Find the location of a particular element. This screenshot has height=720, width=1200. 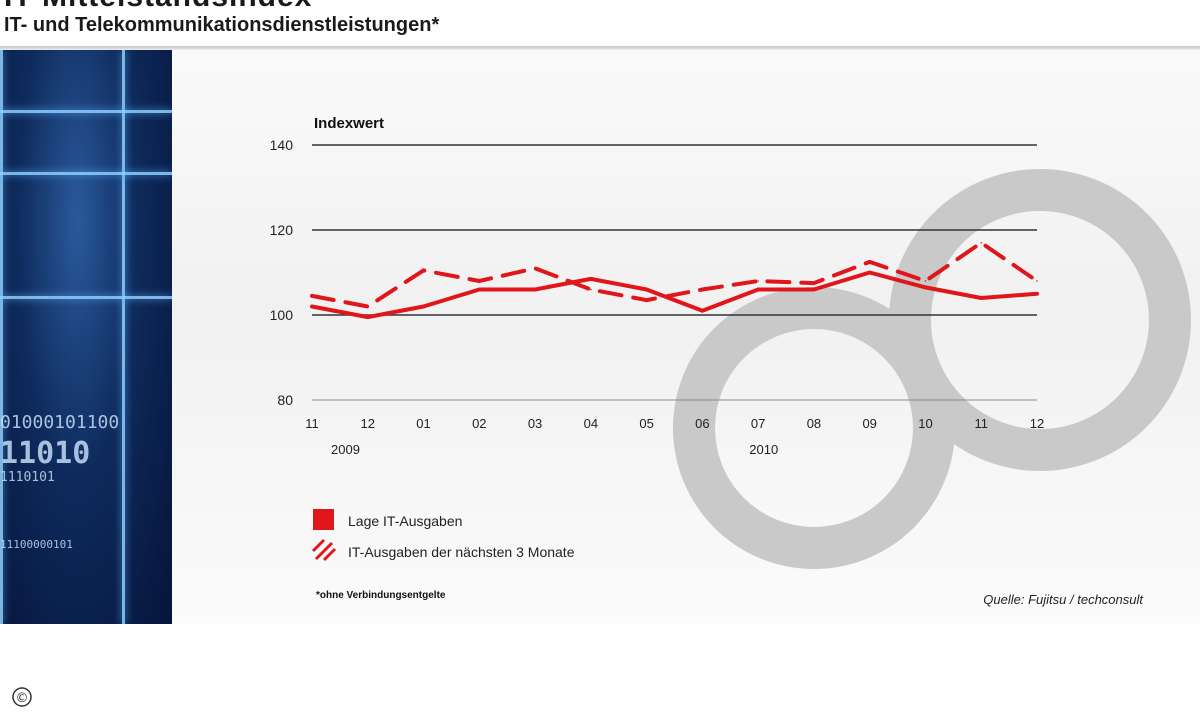

binary-text: 11100000101 is located at coordinates (36, 544).